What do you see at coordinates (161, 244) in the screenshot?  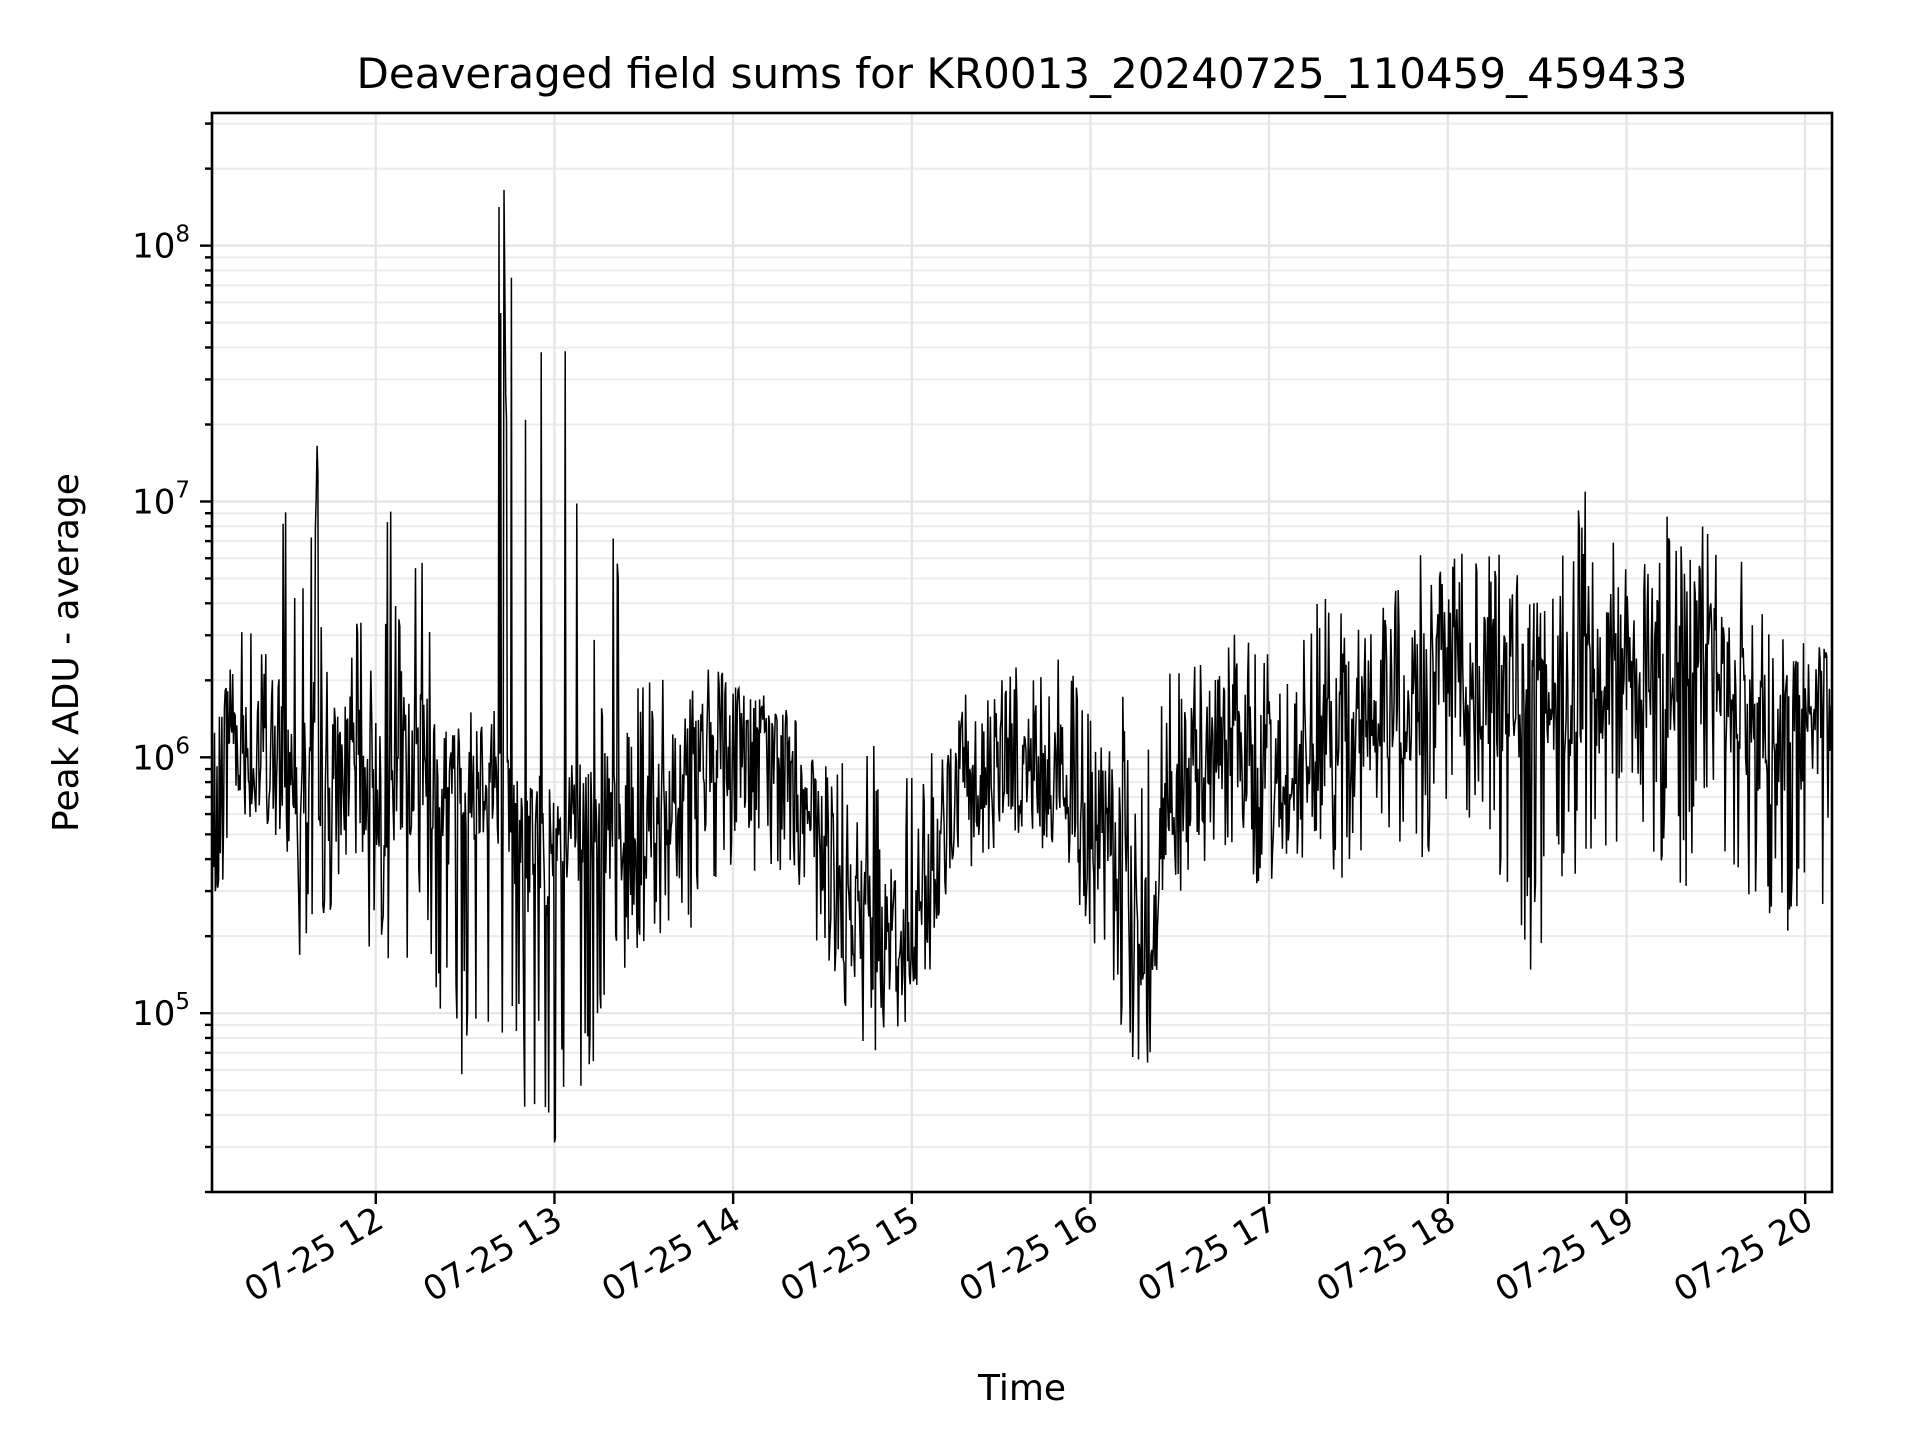 I see `y-tick-label: 10⁸` at bounding box center [161, 244].